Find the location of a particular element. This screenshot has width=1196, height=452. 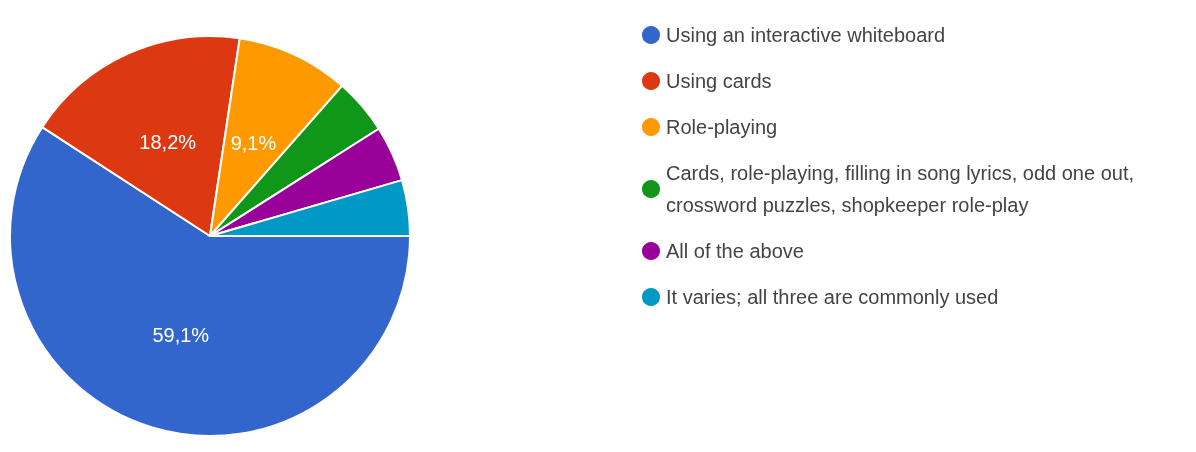

data-label: 18,2% is located at coordinates (168, 142).